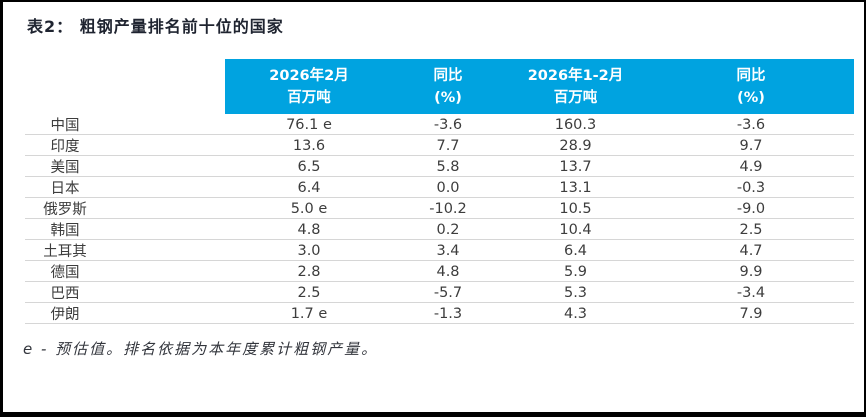  I want to click on country-cell: 美国, so click(65, 168).